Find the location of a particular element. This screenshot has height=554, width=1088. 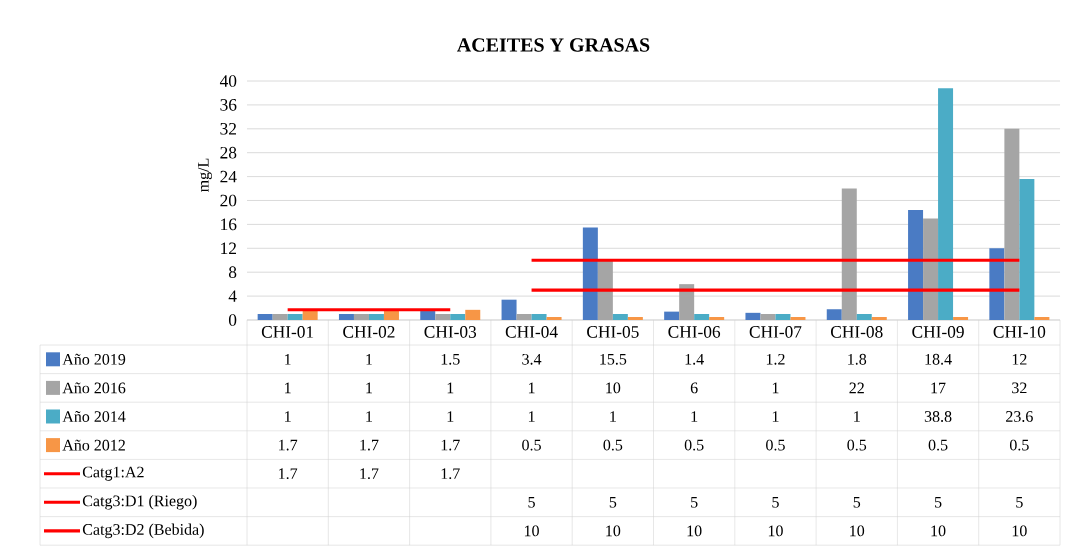

data-label: 15.5 is located at coordinates (613, 359).